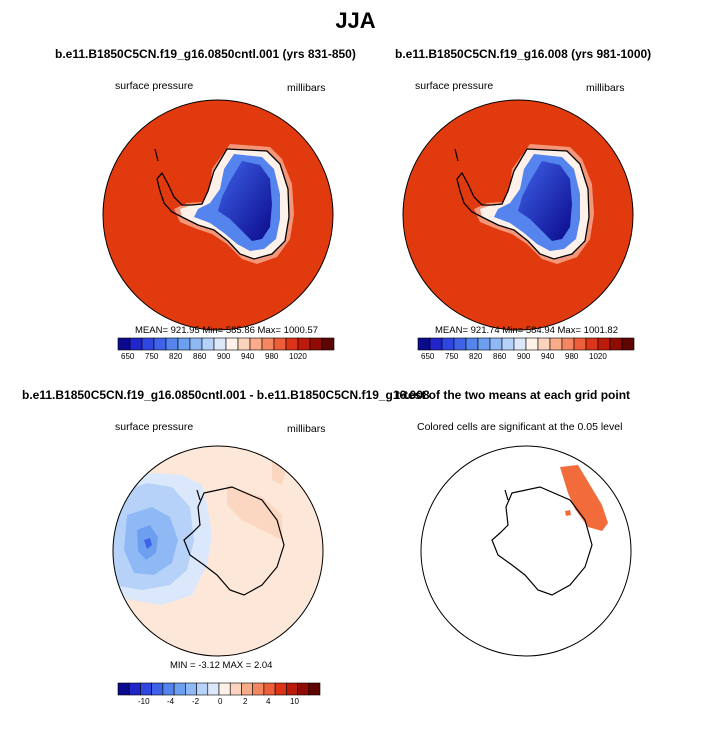 The height and width of the screenshot is (738, 711). What do you see at coordinates (518, 215) in the screenshot?
I see `map-top-right` at bounding box center [518, 215].